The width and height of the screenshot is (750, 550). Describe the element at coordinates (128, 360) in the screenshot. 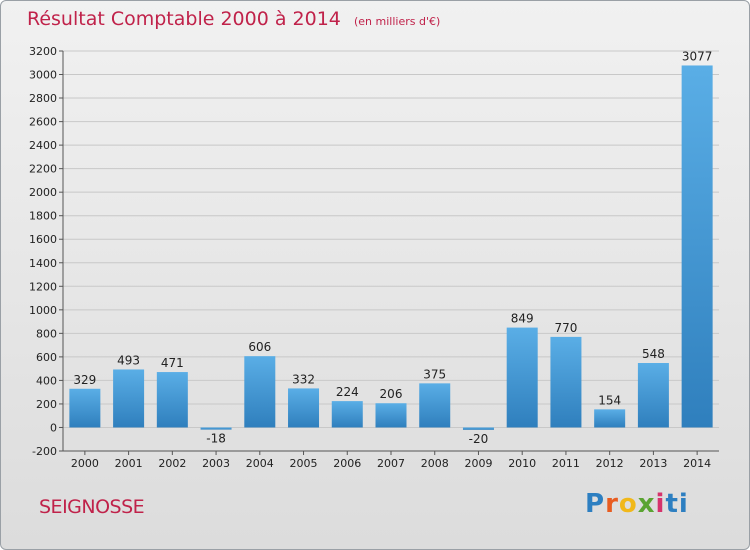

I see `data-label: 493` at that location.